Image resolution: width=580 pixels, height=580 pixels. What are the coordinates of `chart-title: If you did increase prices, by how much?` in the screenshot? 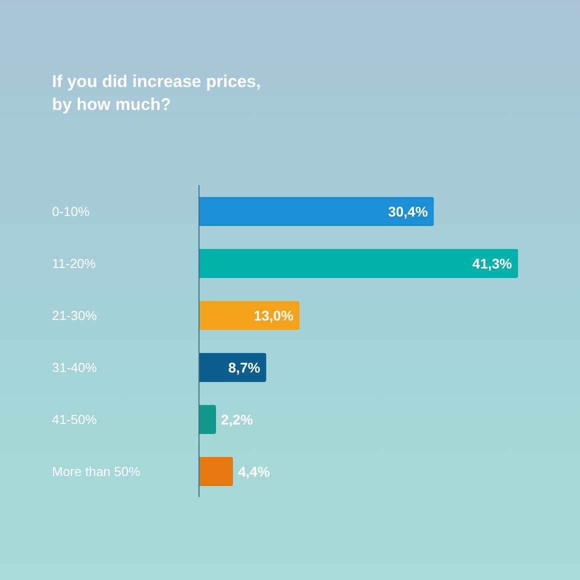 It's located at (157, 93).